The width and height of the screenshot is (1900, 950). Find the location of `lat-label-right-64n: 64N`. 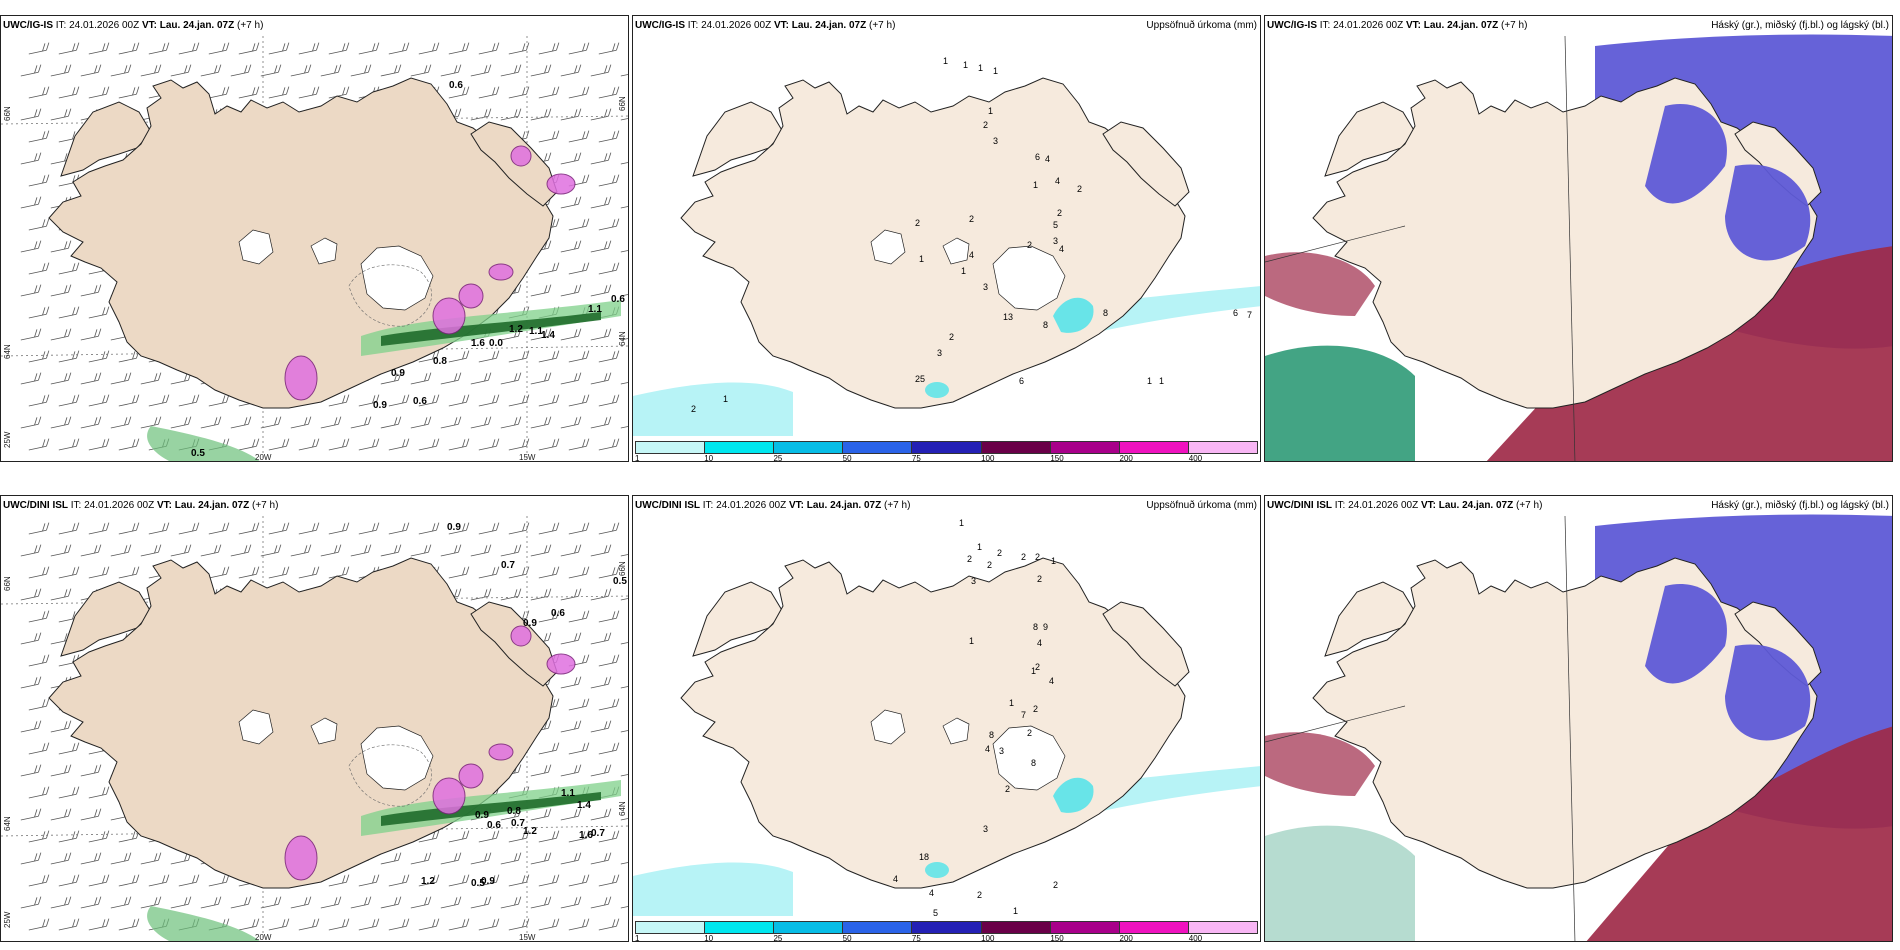

lat-label-right-64n: 64N is located at coordinates (622, 808).